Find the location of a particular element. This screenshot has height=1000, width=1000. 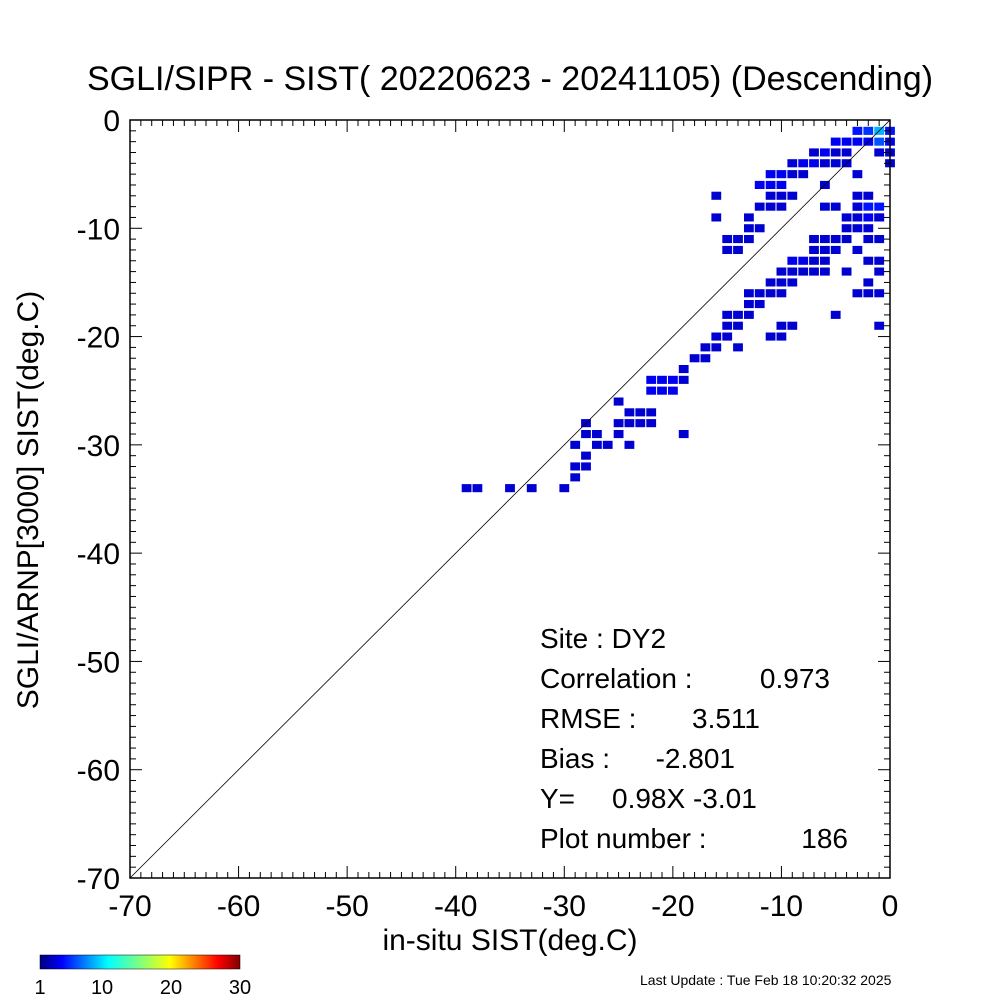

y-axis-tick-labels: 0 -10 -20 -30 -40 -50 -60 -70 is located at coordinates (98, 500).